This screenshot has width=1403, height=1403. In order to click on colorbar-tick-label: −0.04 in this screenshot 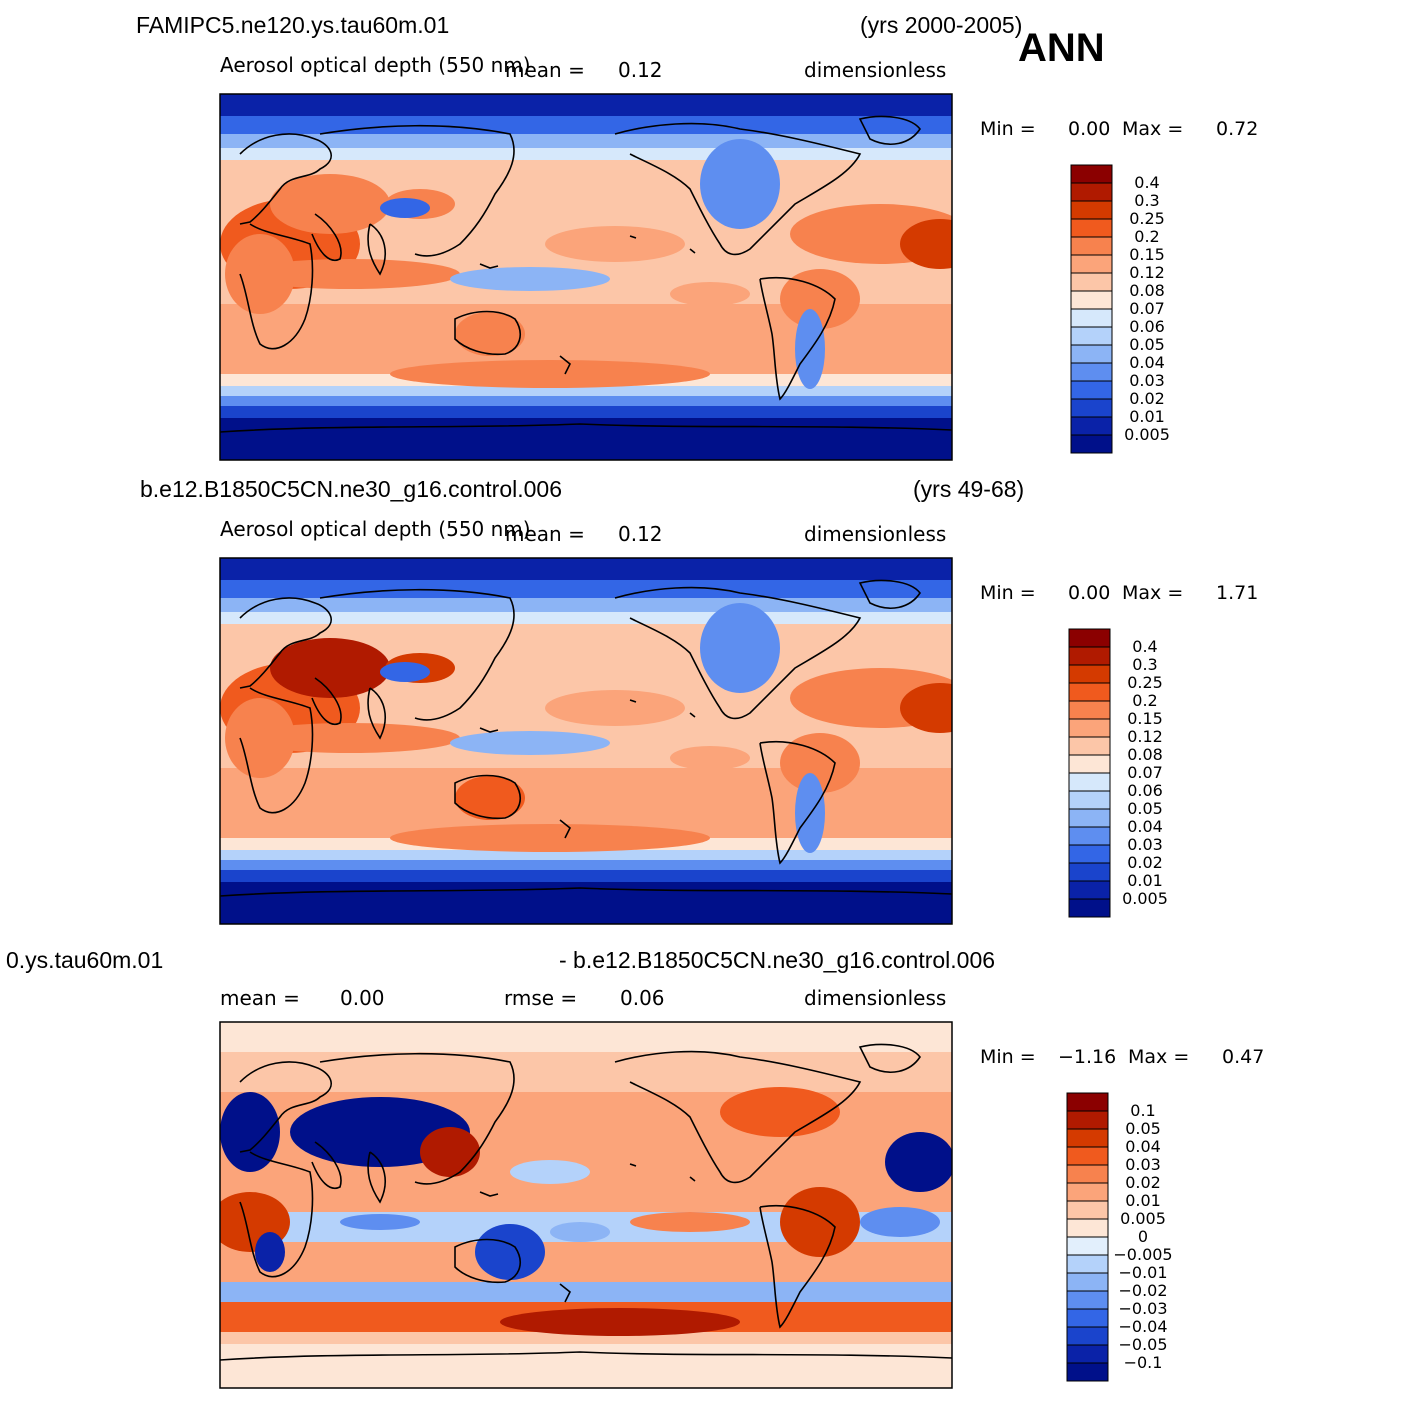, I will do `click(1143, 1326)`.